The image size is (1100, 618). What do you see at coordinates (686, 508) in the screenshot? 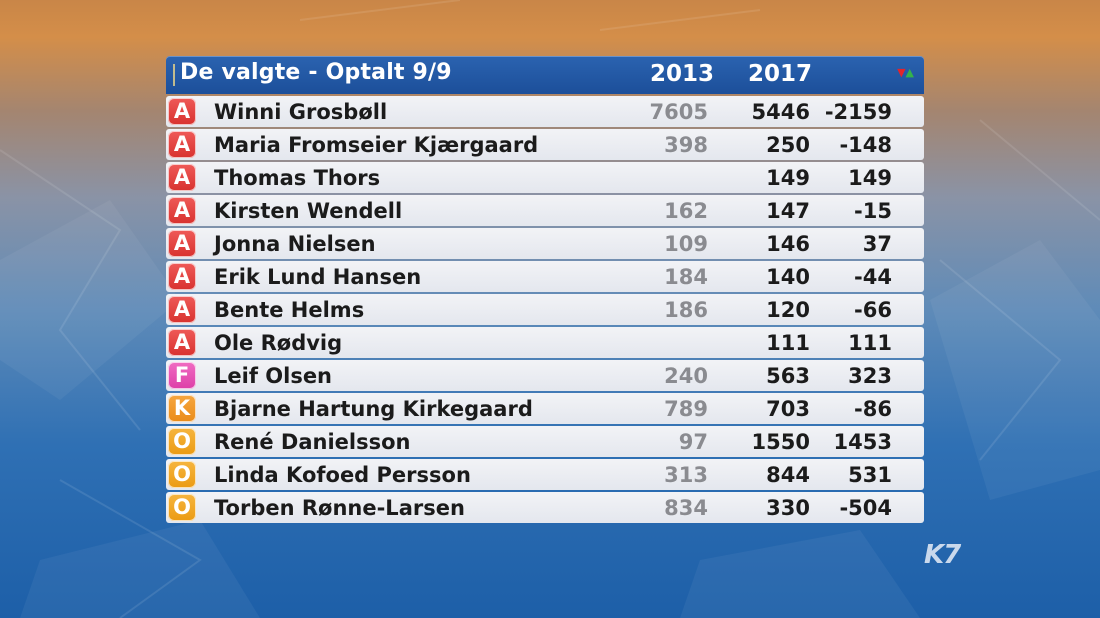
I see `votes-2013: 834` at bounding box center [686, 508].